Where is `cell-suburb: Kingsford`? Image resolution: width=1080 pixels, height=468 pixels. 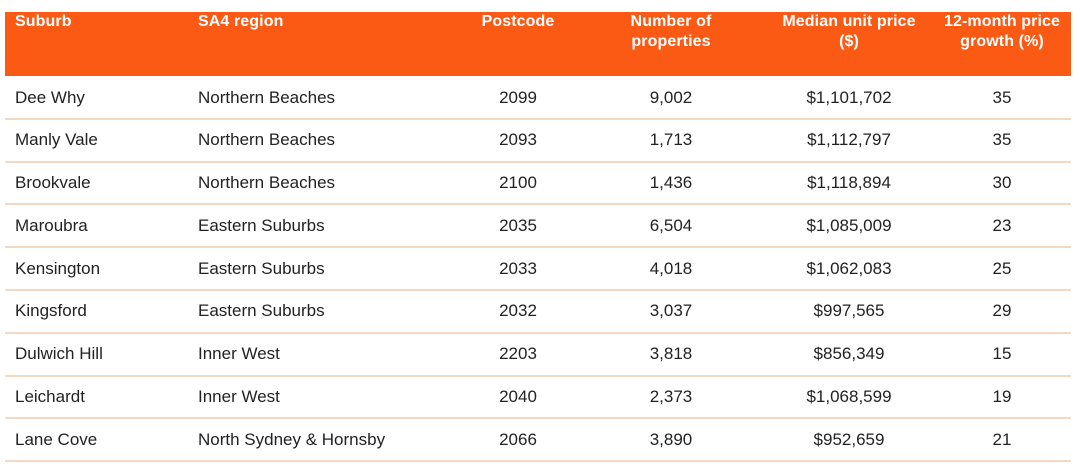 cell-suburb: Kingsford is located at coordinates (51, 311).